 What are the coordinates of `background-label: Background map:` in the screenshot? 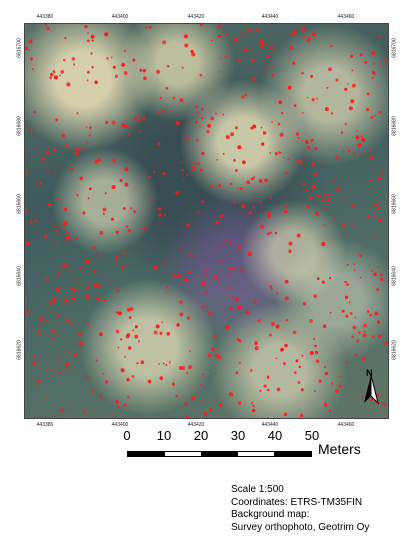 It's located at (270, 514).